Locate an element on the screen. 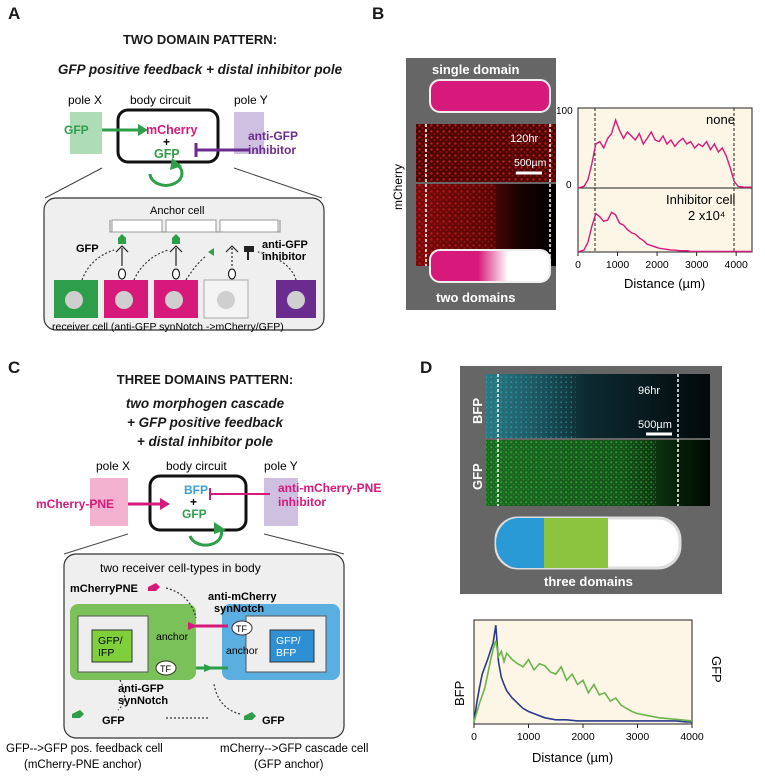  gfp-bfp-label-1: GFP/ is located at coordinates (288, 641).